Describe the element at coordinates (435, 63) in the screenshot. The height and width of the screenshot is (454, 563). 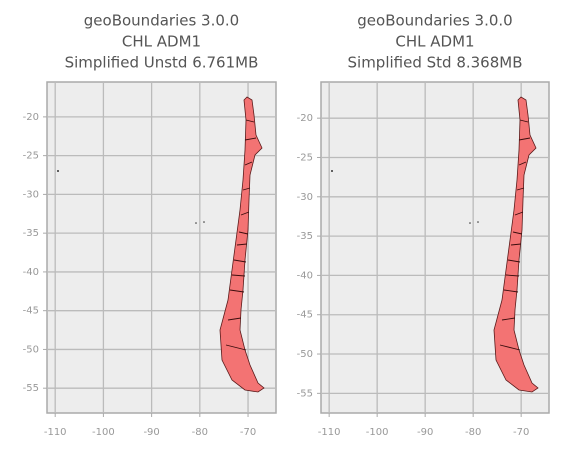
I see `chart-title: Simplified Std 8.368MB` at that location.